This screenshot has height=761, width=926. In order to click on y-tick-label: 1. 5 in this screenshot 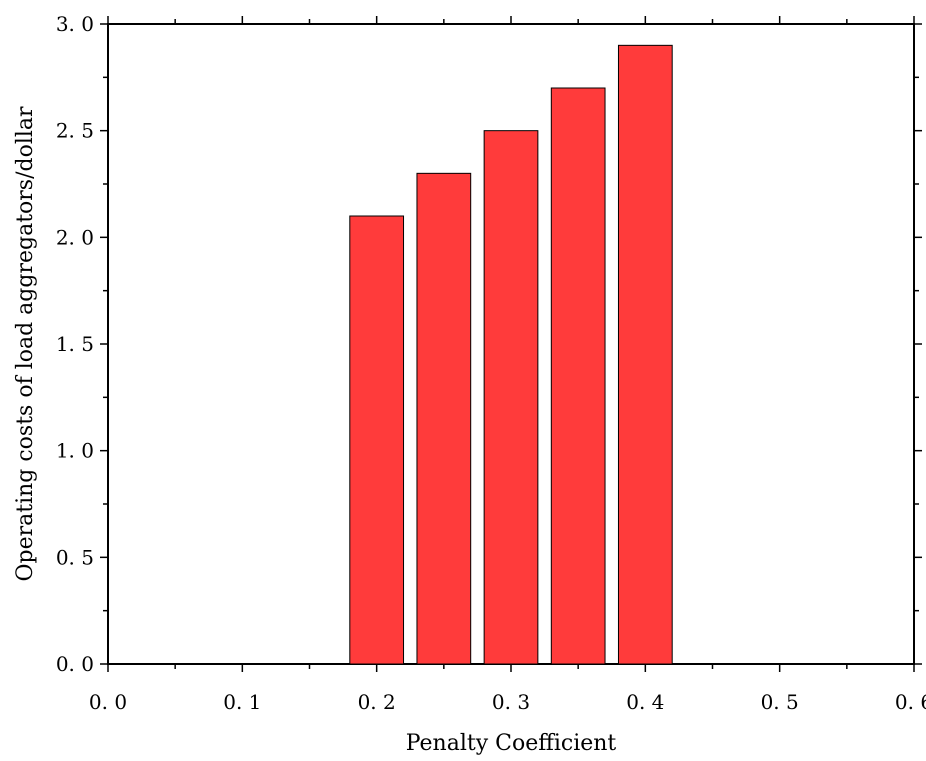, I will do `click(75, 344)`.